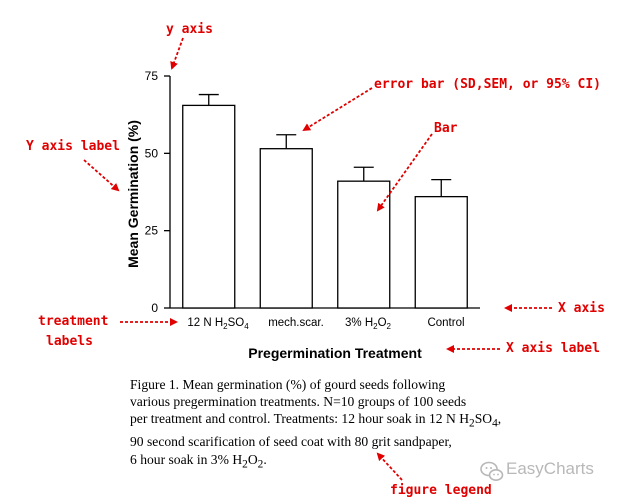 The width and height of the screenshot is (640, 504). What do you see at coordinates (446, 128) in the screenshot?
I see `annotation-bar: Bar` at bounding box center [446, 128].